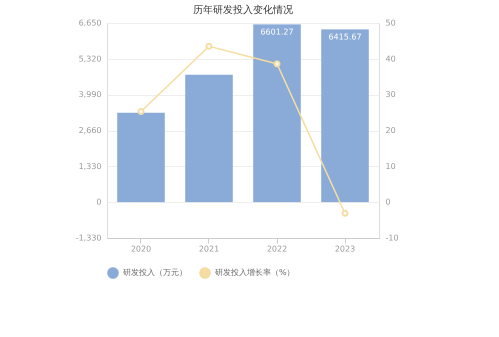  I want to click on y-tick-label: 3,990, so click(90, 95).